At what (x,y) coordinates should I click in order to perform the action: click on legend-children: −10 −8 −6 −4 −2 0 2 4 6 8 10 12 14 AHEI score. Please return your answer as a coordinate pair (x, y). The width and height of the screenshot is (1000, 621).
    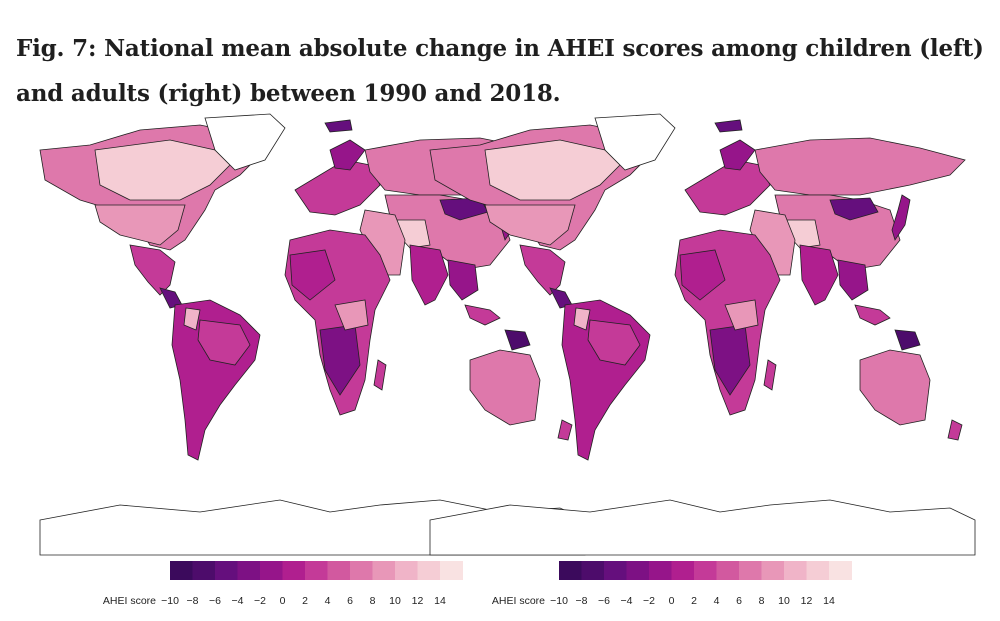
    Looking at the image, I should click on (283, 584).